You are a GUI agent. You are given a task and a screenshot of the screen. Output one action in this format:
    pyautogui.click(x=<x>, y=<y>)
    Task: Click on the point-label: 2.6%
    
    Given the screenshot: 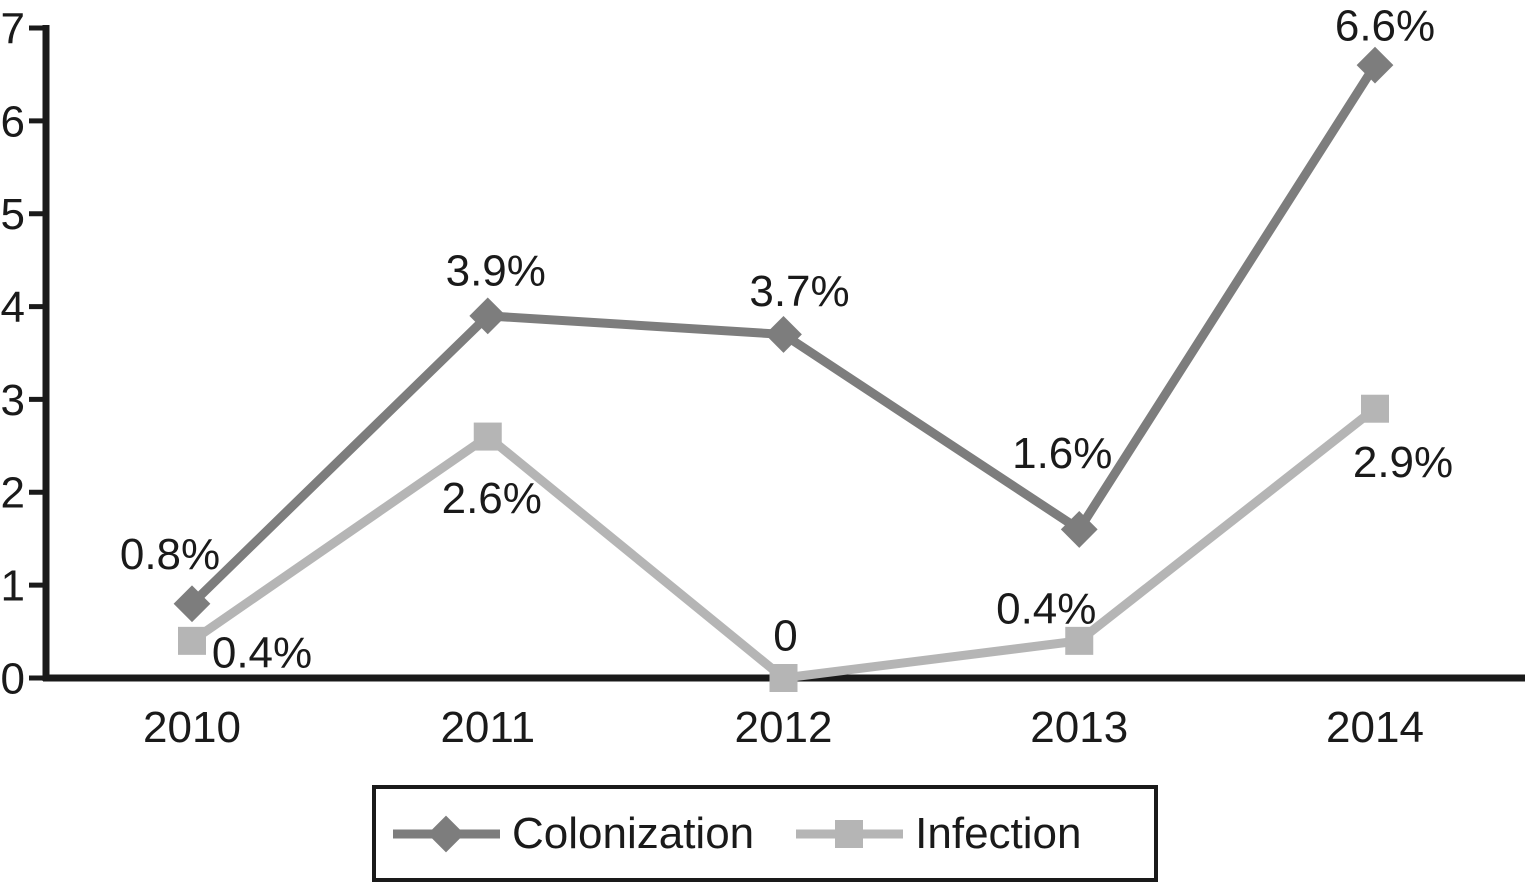 What is the action you would take?
    pyautogui.click(x=492, y=498)
    